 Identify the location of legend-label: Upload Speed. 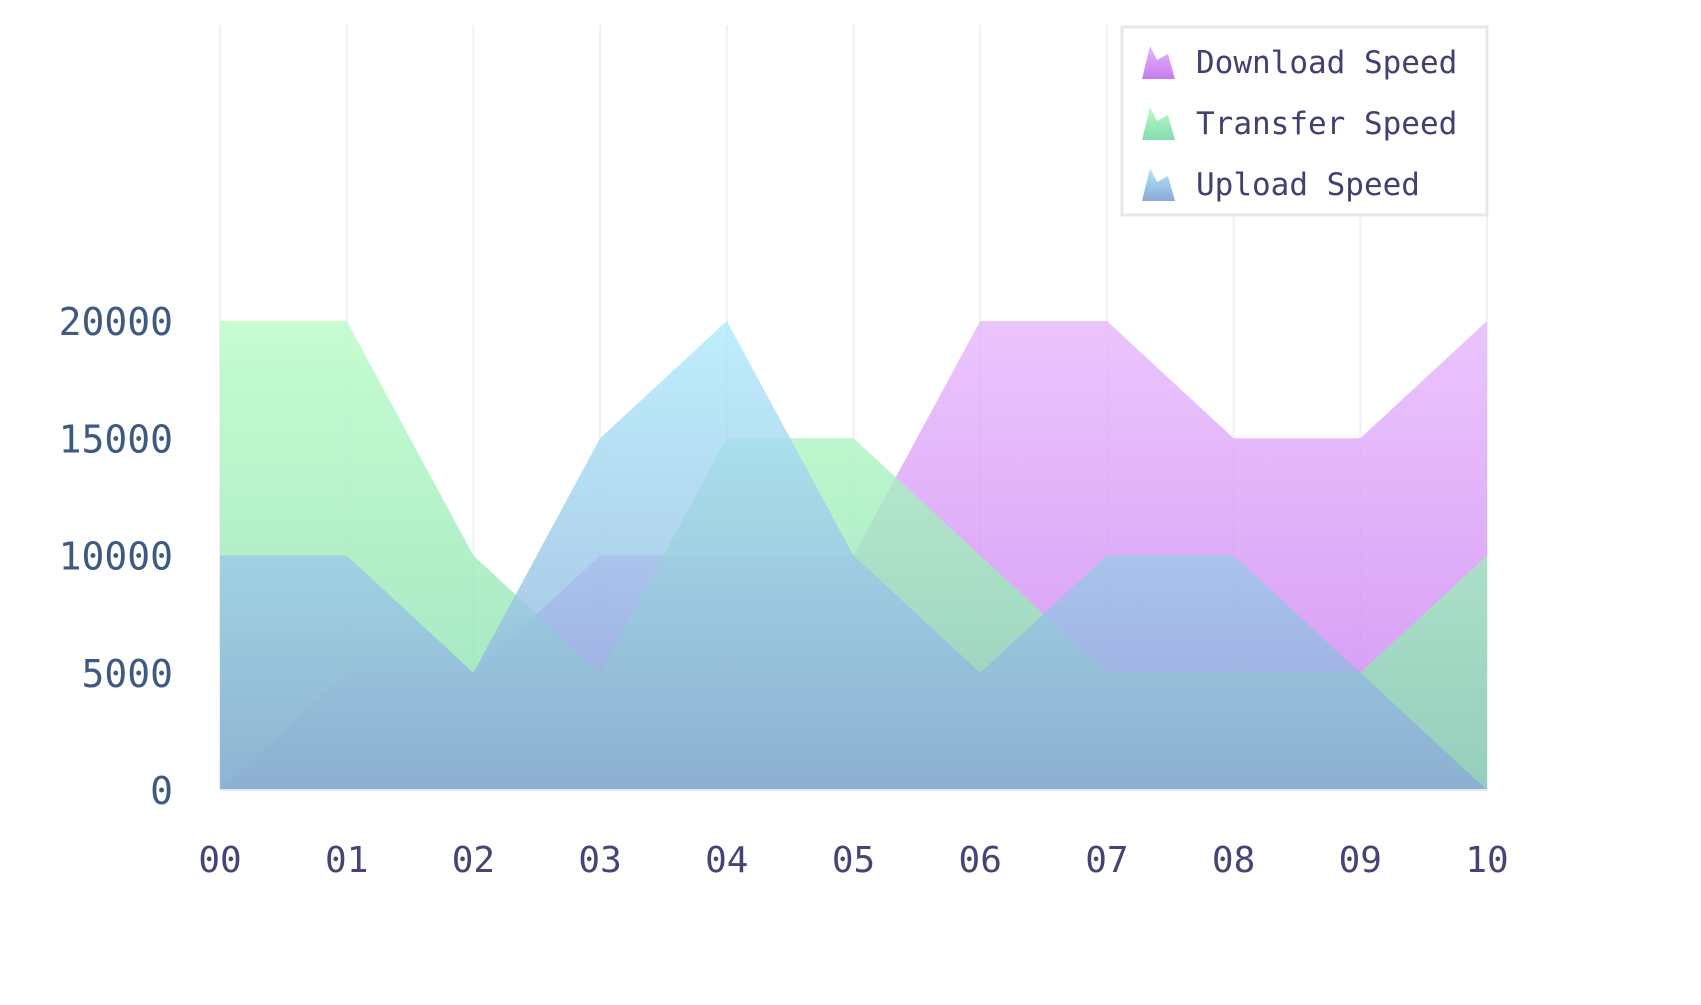
(1308, 185).